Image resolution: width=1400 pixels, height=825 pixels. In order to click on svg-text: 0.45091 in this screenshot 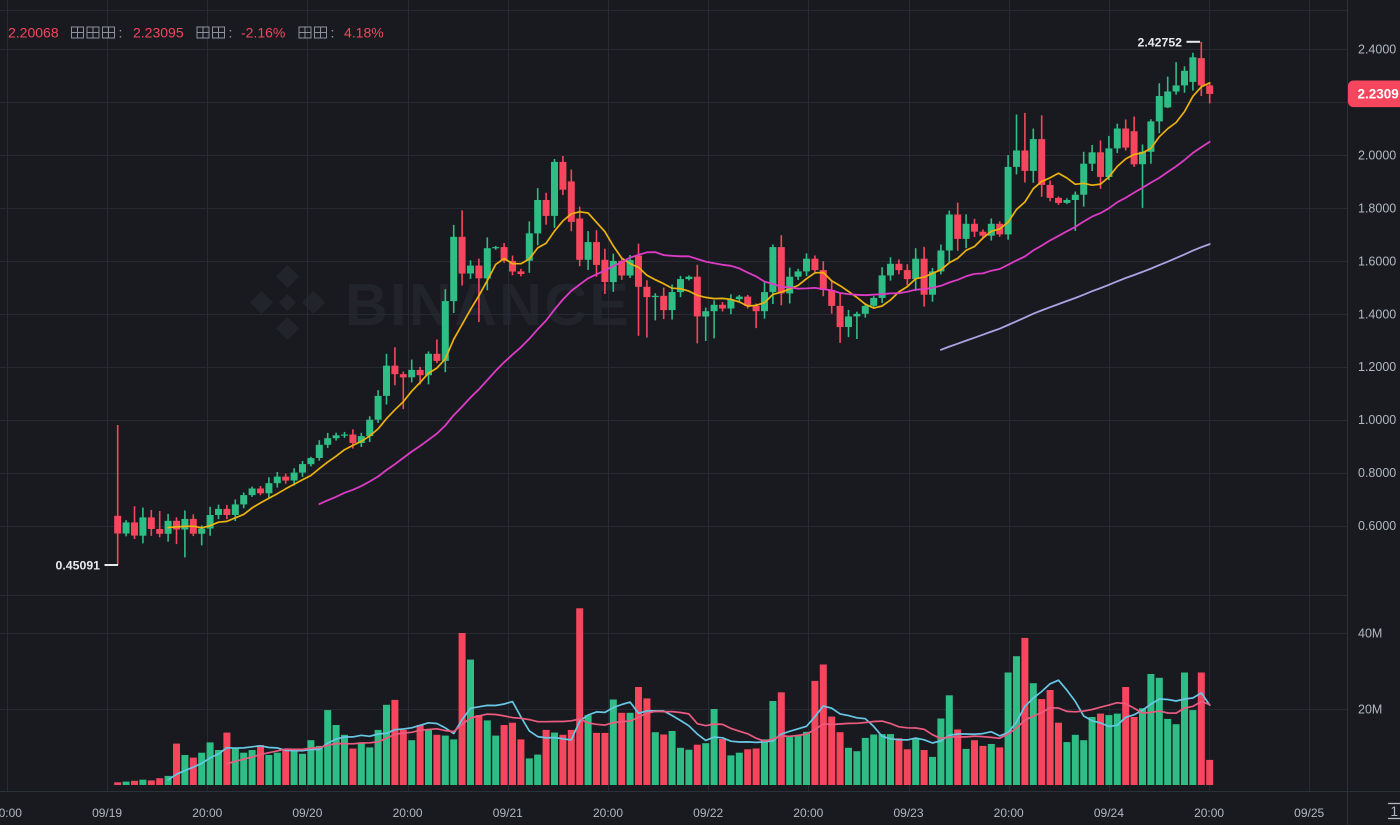, I will do `click(78, 566)`.